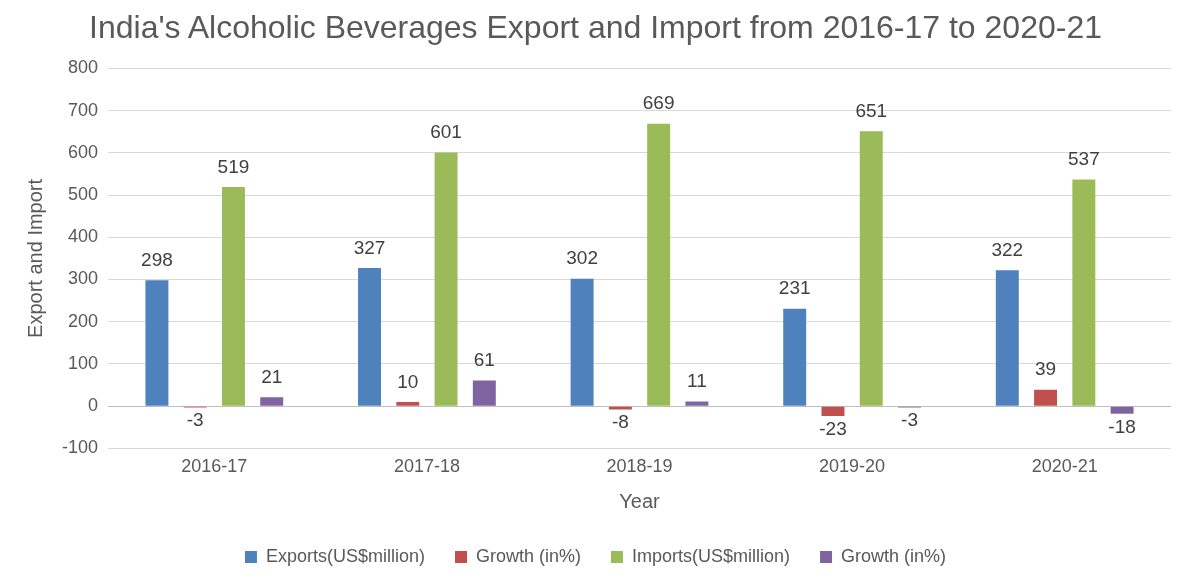  What do you see at coordinates (83, 362) in the screenshot?
I see `y-tick-label: 100` at bounding box center [83, 362].